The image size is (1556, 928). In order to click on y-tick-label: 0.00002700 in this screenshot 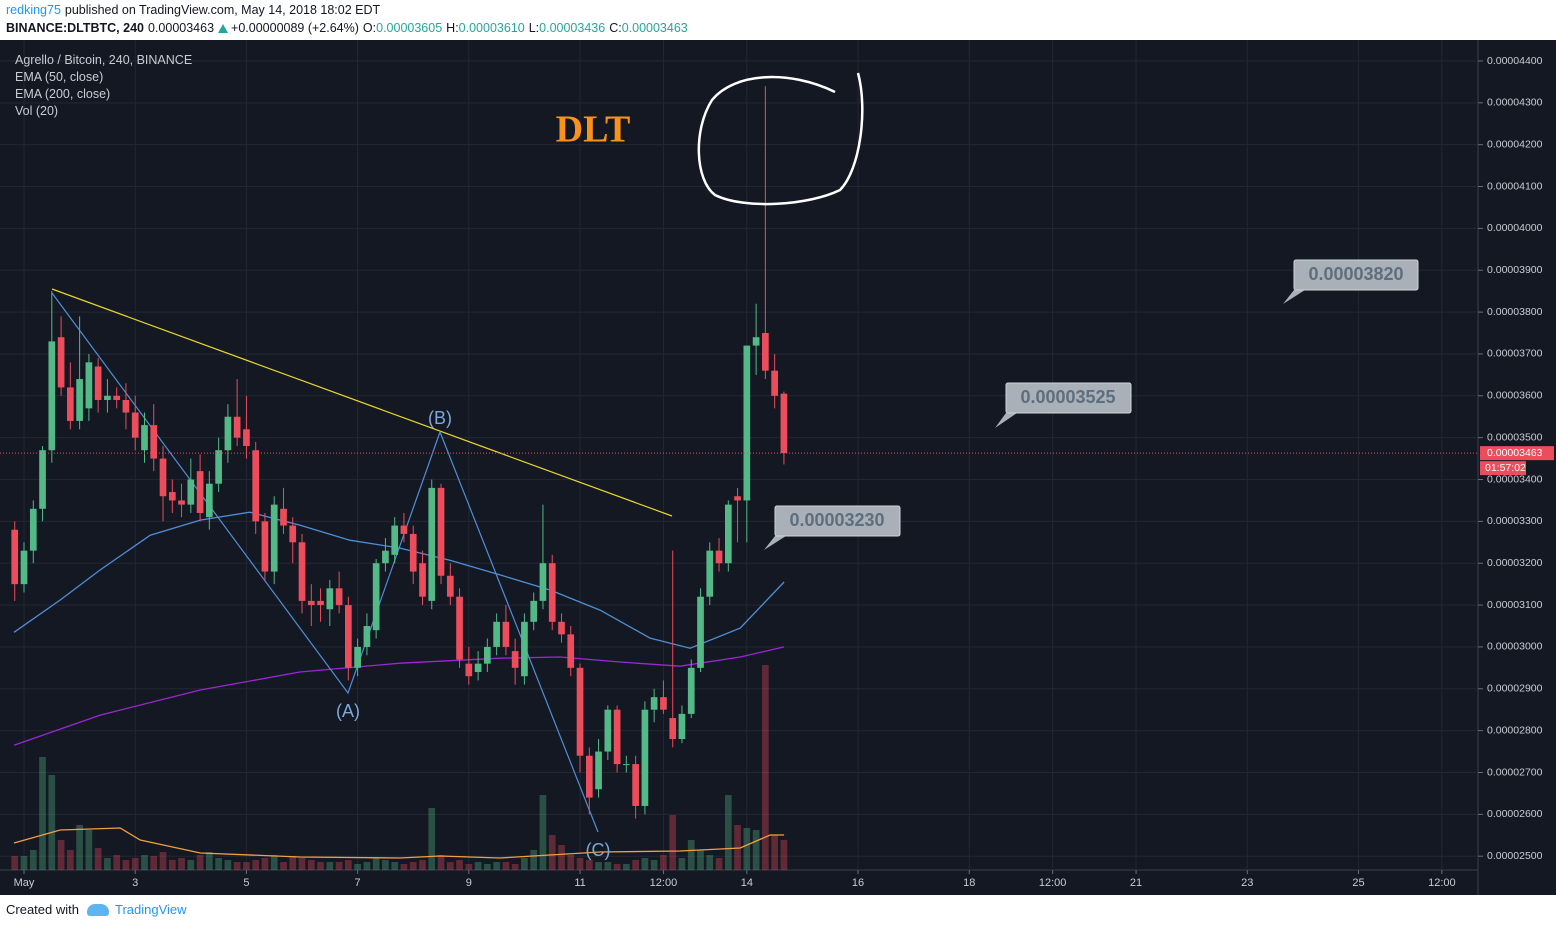, I will do `click(1515, 772)`.